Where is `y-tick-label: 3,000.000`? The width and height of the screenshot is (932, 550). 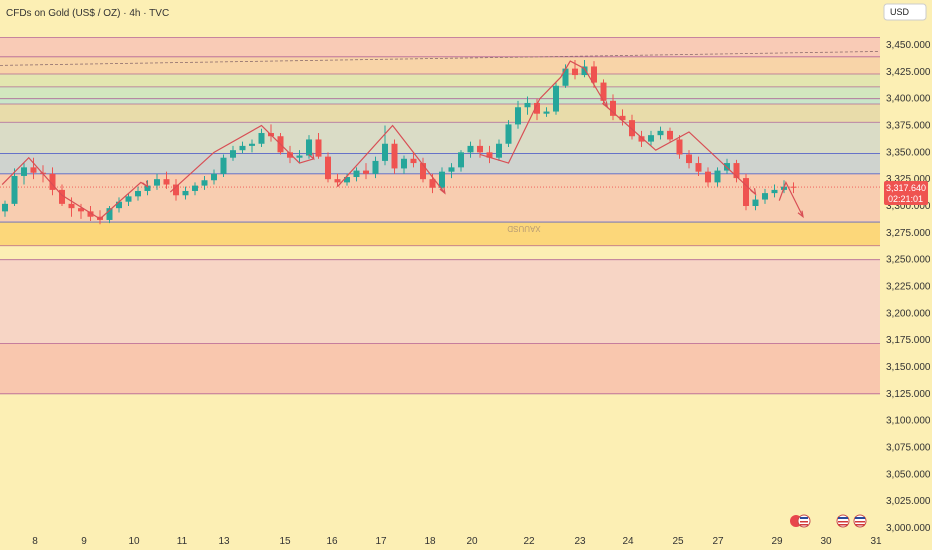
y-tick-label: 3,000.000 is located at coordinates (908, 528).